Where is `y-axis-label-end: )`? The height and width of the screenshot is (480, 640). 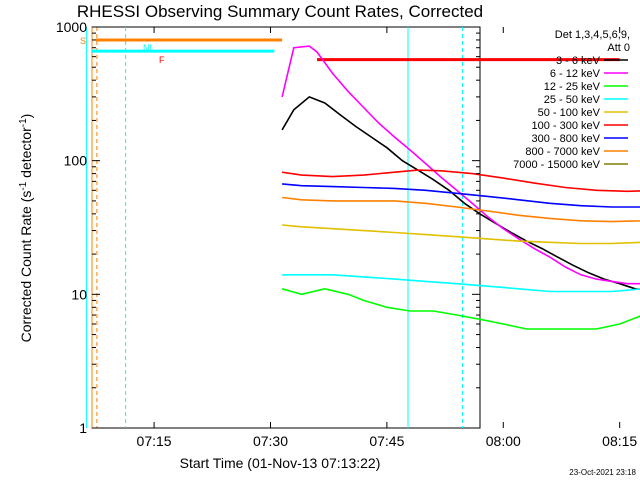 y-axis-label-end: ) is located at coordinates (26, 116).